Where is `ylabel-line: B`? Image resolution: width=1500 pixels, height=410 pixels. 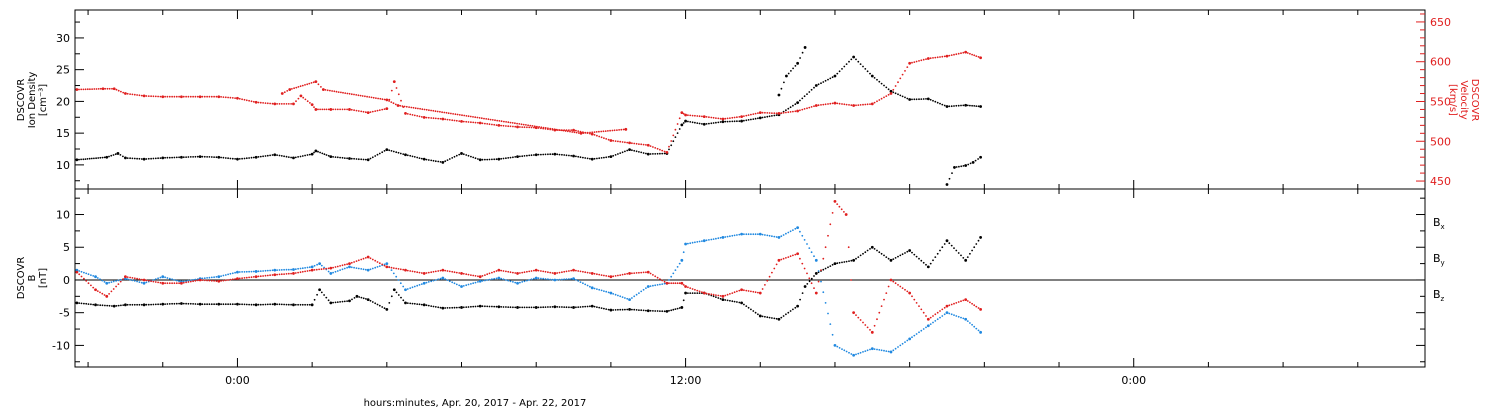 ylabel-line: B is located at coordinates (32, 277).